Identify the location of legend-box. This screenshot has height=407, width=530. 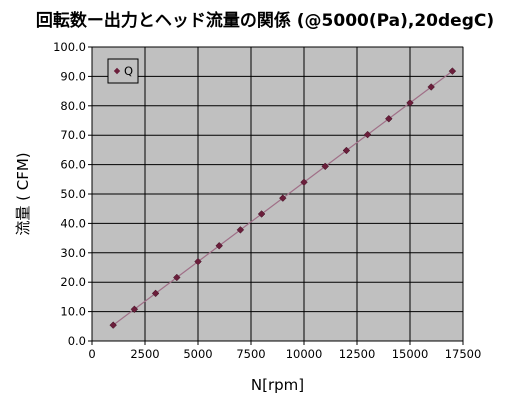
(123, 71).